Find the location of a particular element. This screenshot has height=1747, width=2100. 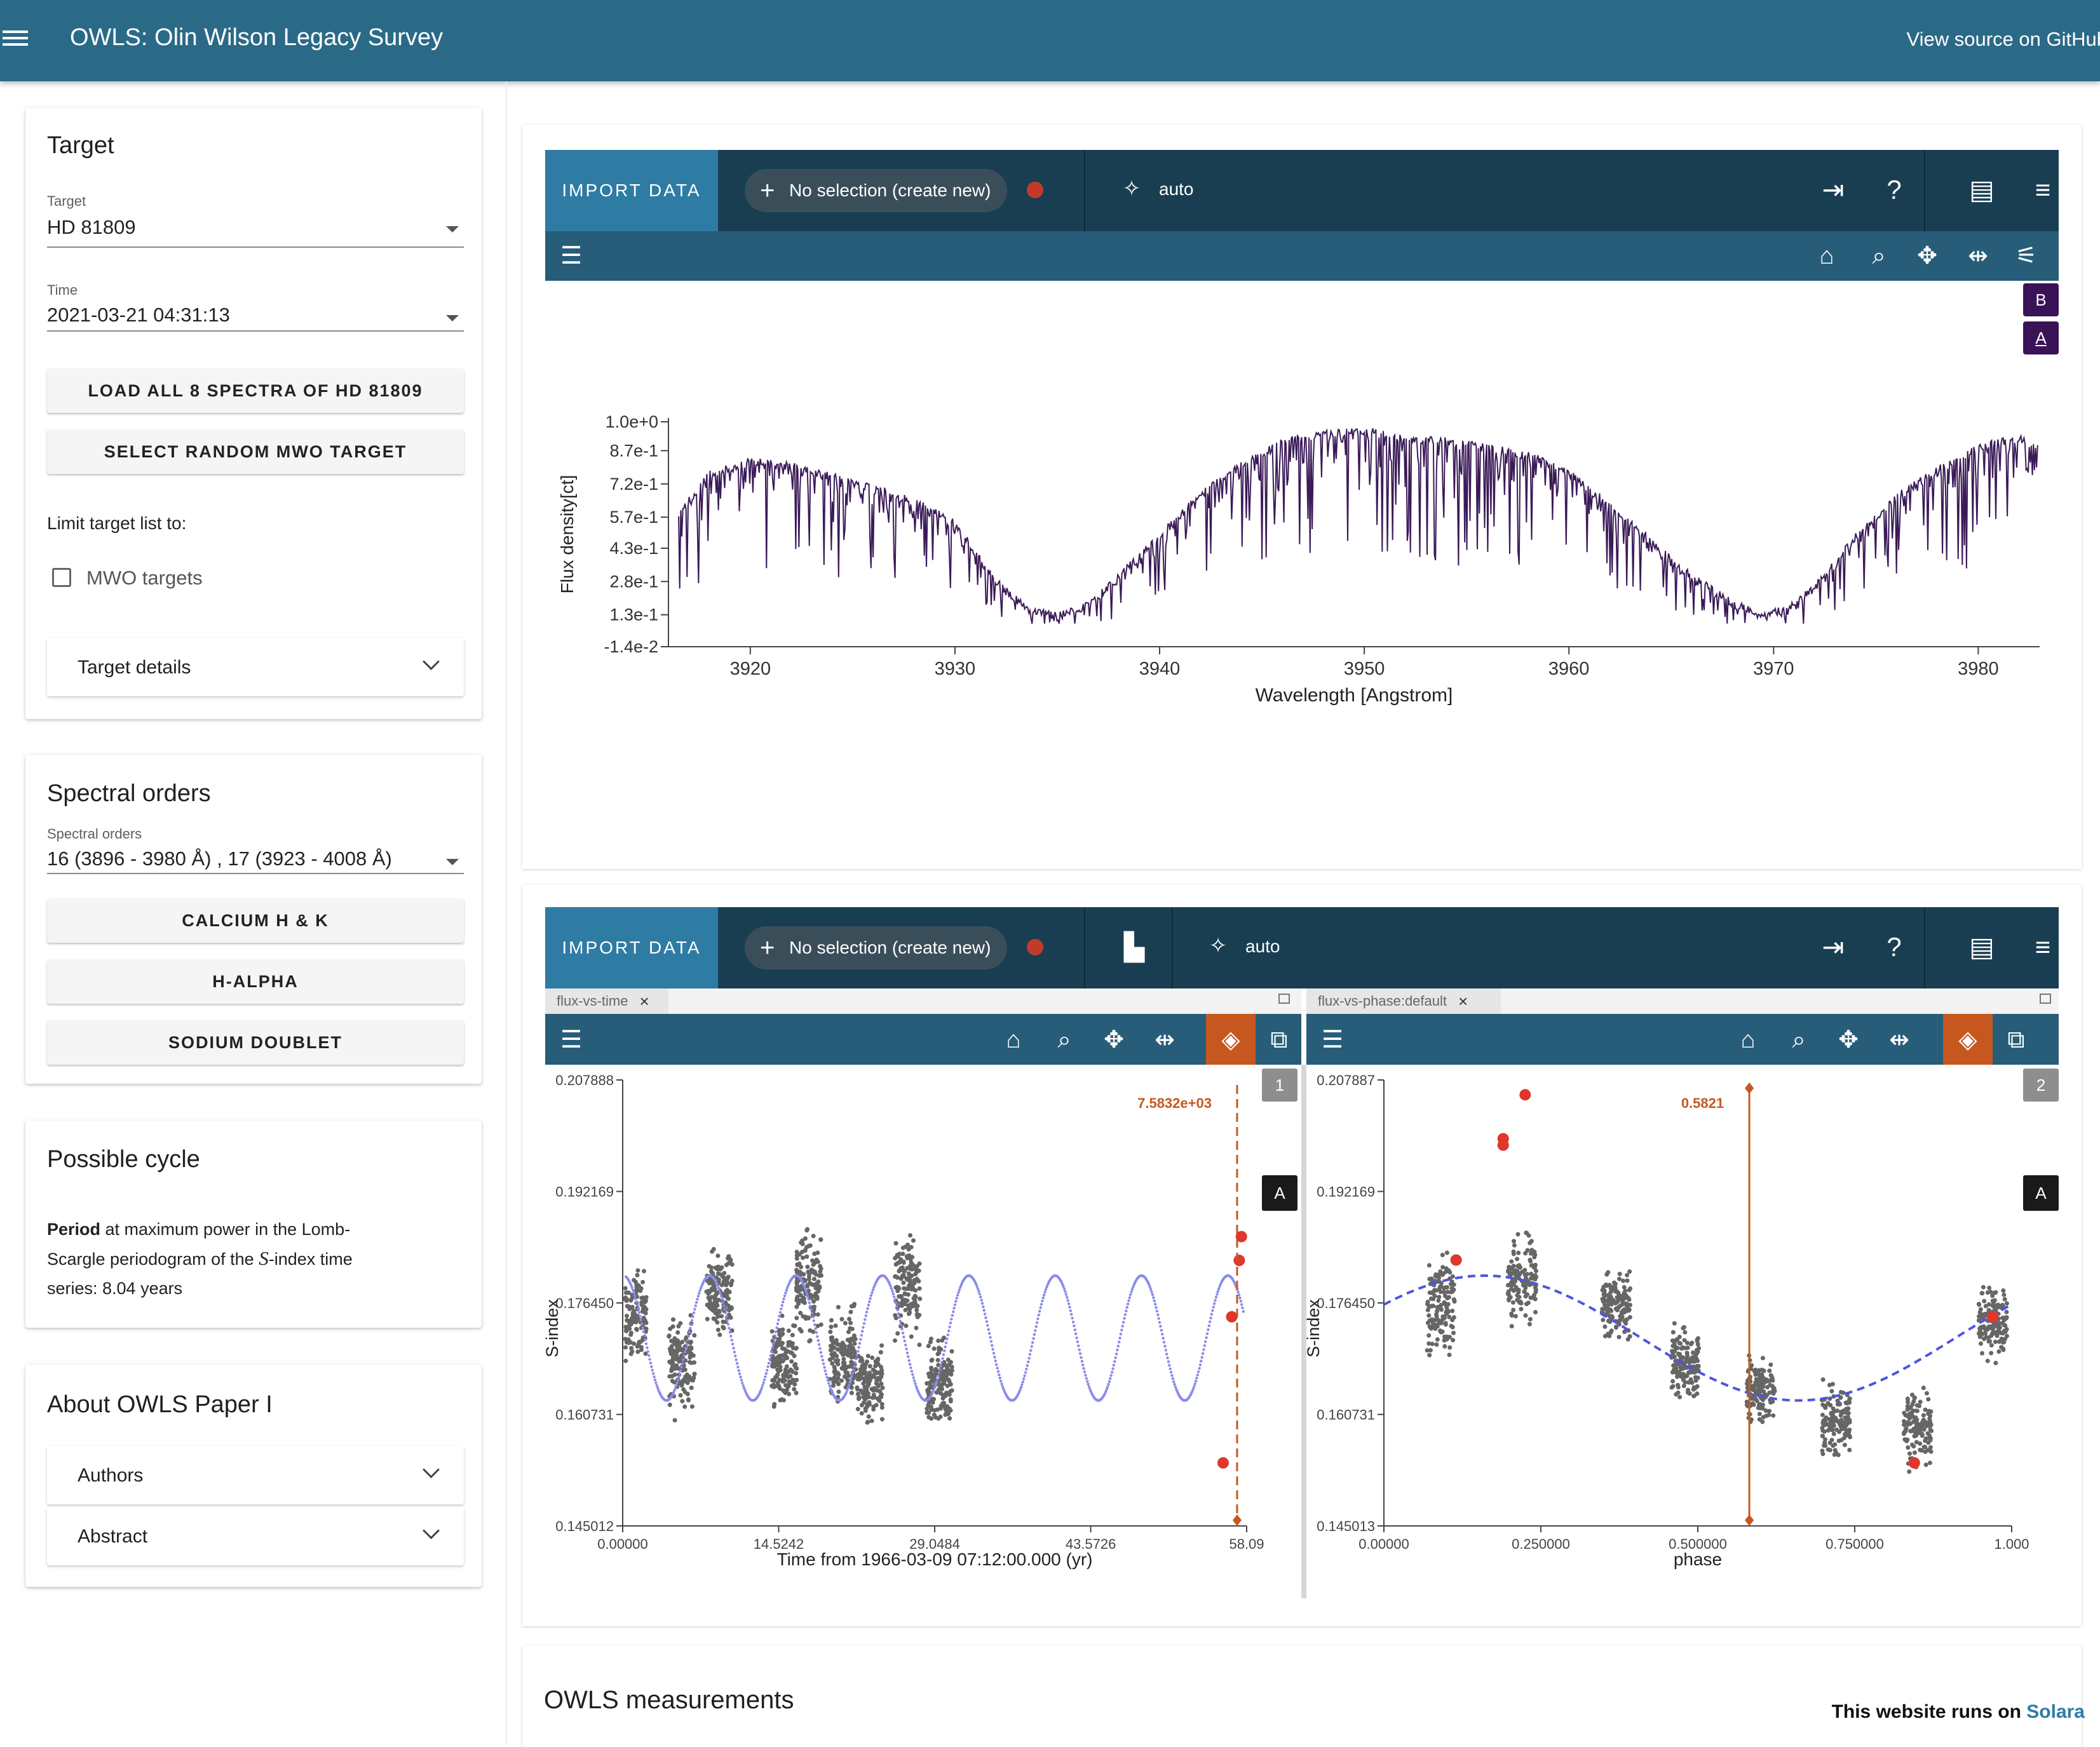

maximize-right-icon is located at coordinates (2045, 999).